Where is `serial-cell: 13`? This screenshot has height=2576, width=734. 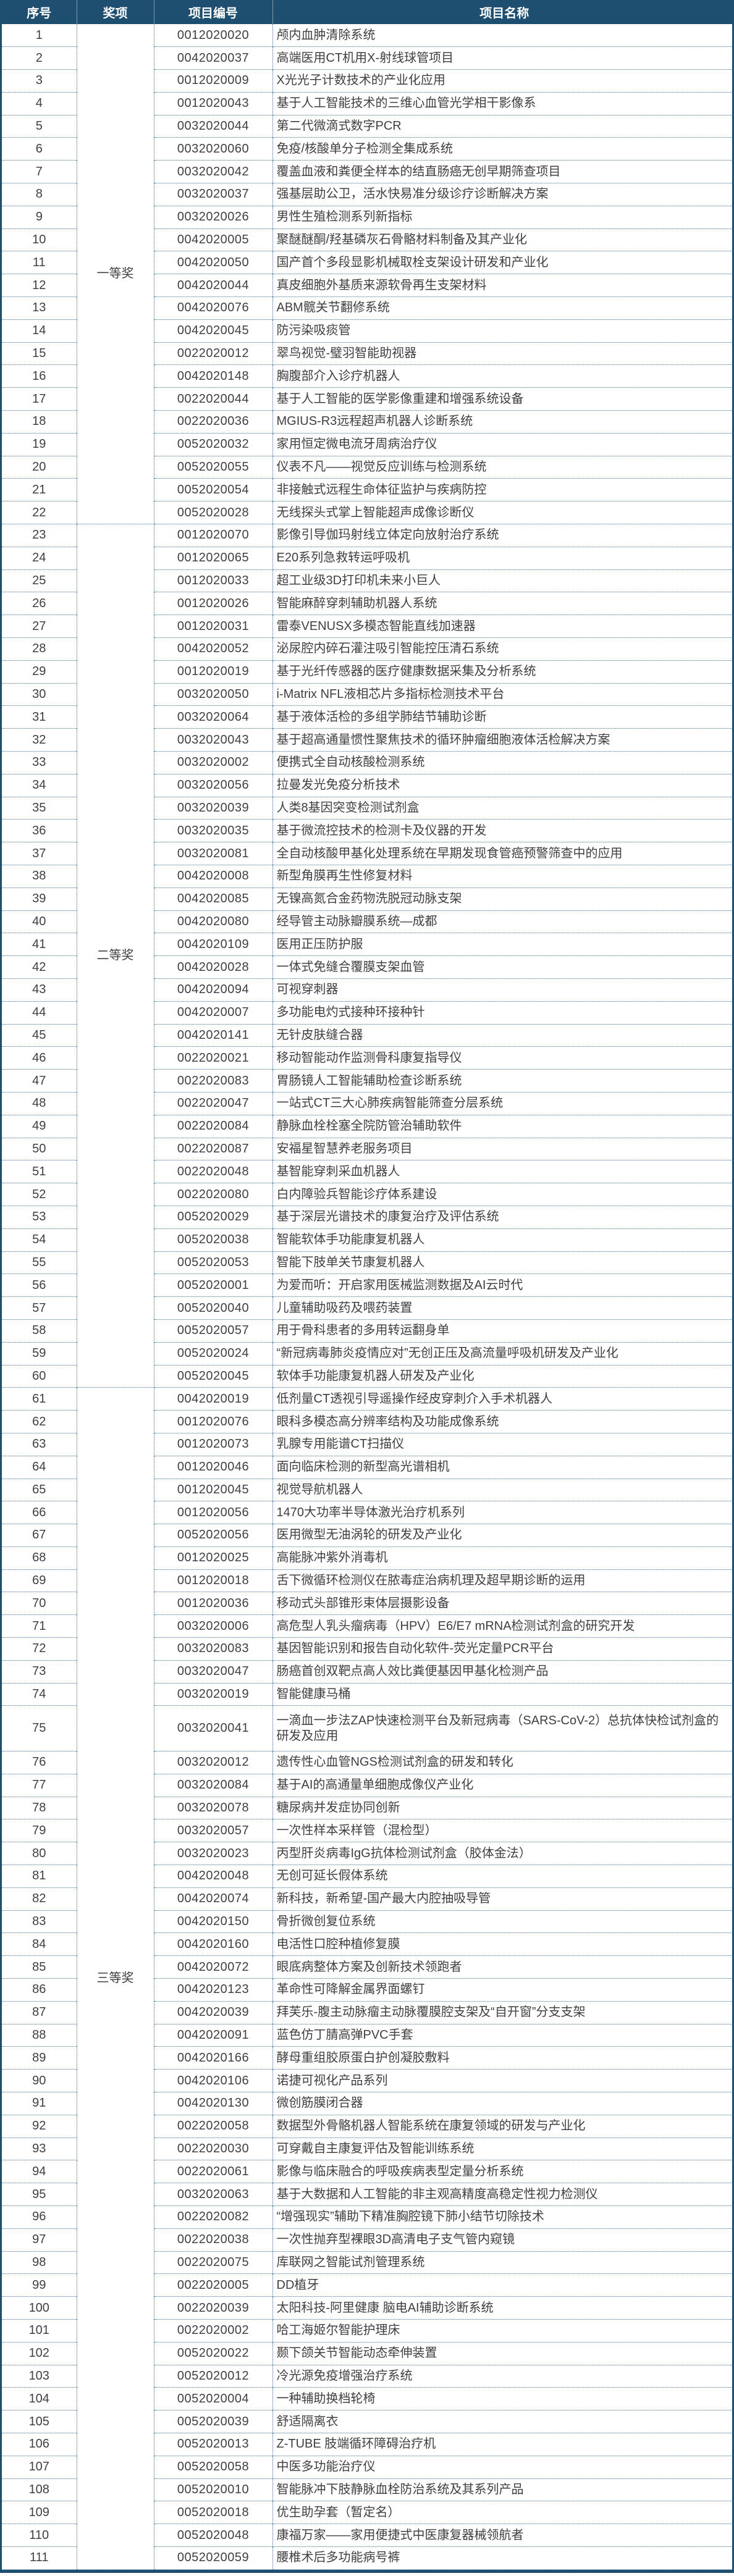
serial-cell: 13 is located at coordinates (39, 308).